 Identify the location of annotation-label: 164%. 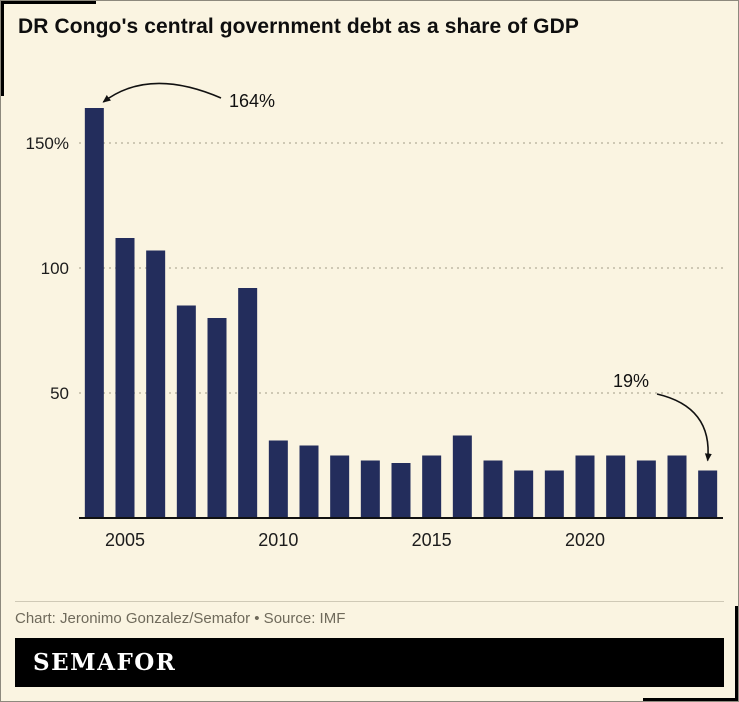
(252, 101).